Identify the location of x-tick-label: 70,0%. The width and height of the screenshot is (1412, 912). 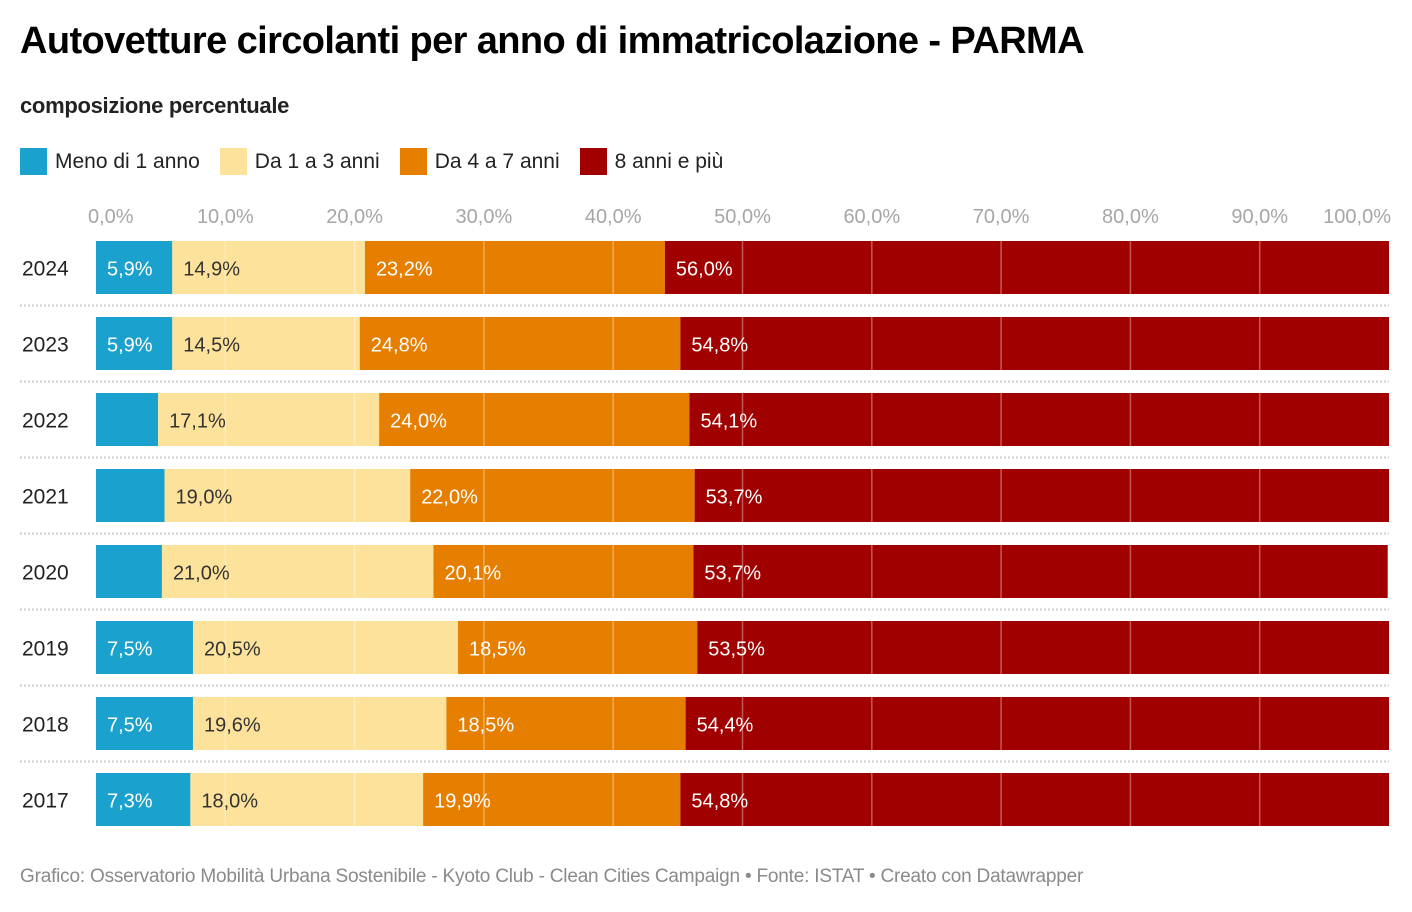
(1001, 217).